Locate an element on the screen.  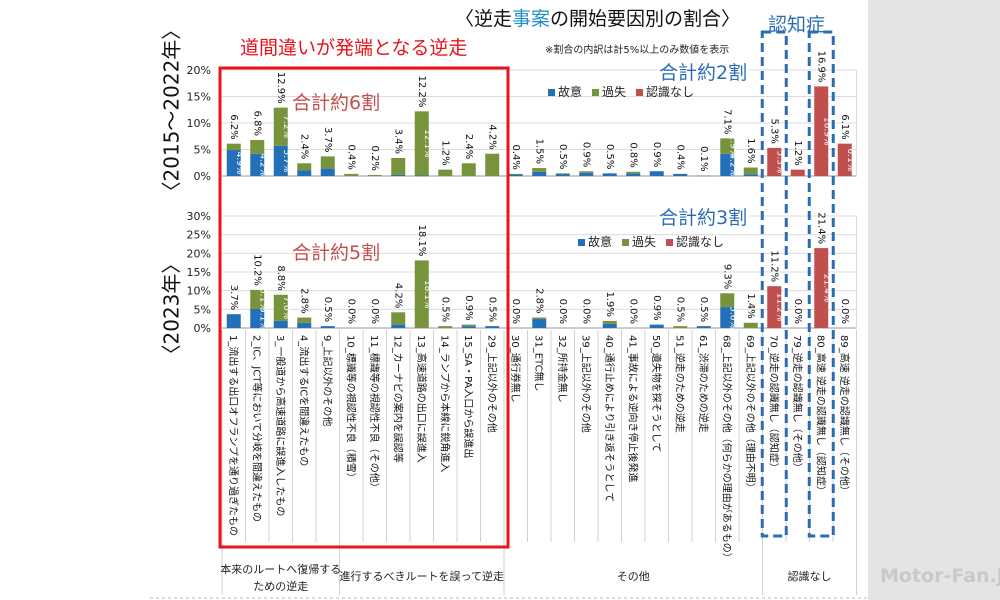
period-label-2023: 〈2023年〉 is located at coordinates (171, 309).